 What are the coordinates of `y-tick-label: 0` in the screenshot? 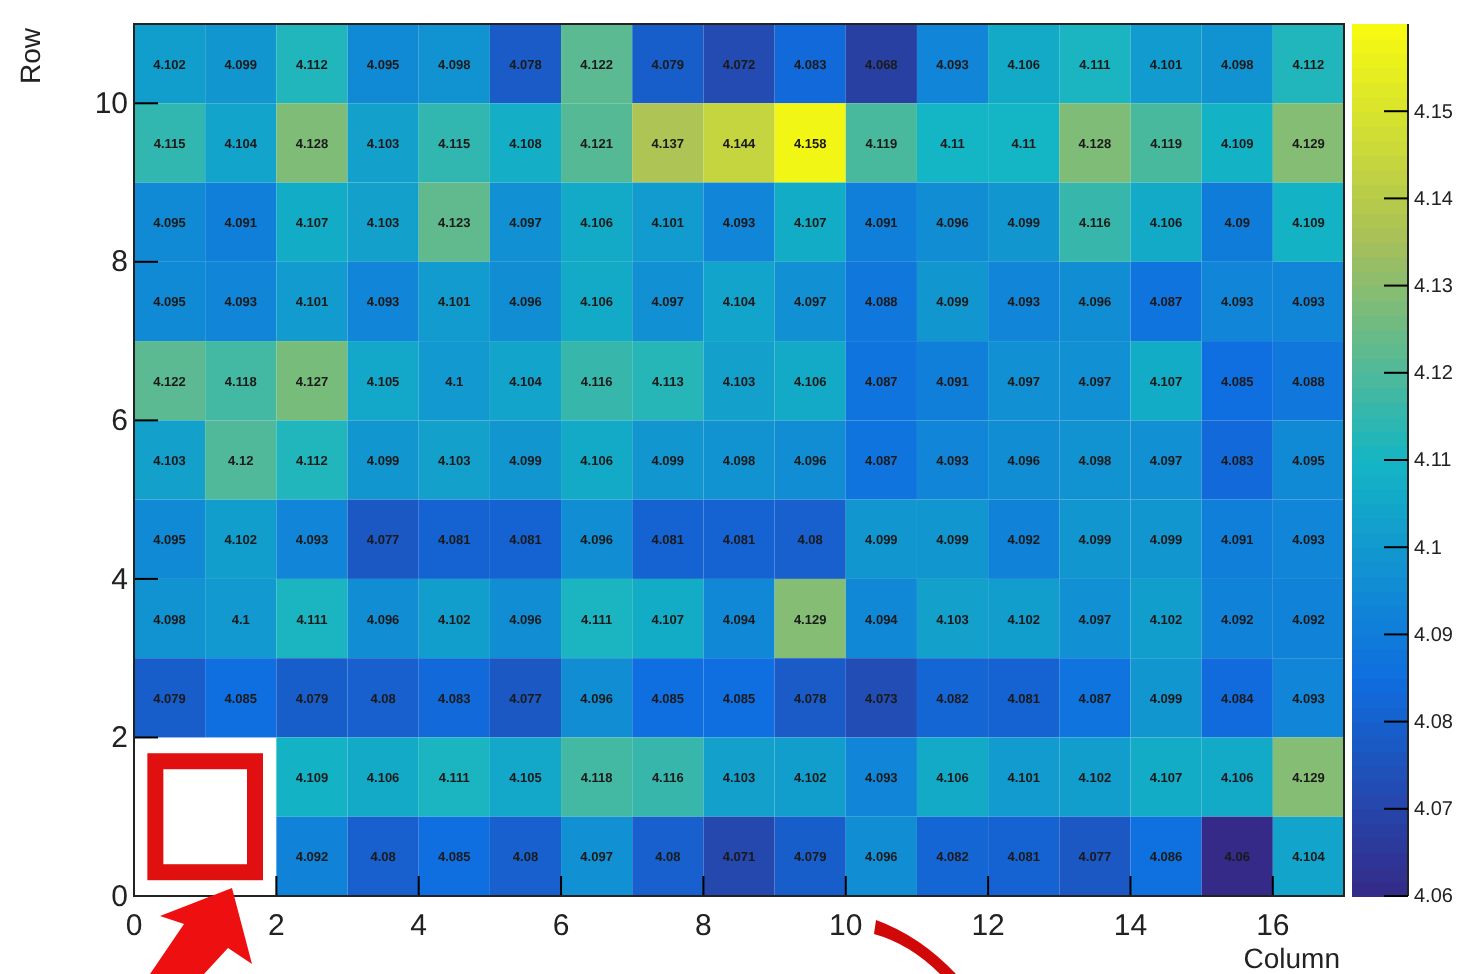 It's located at (119, 896).